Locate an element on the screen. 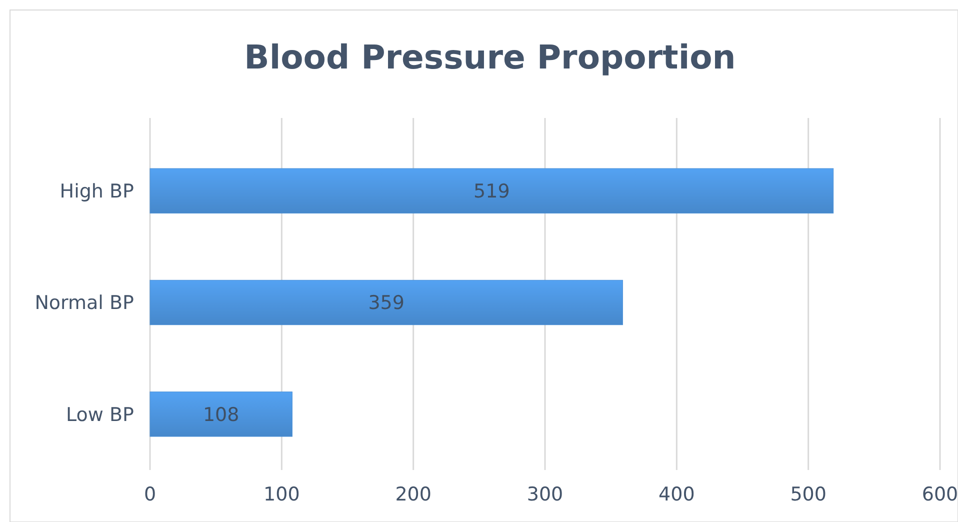 The image size is (958, 522). data-label: 519 is located at coordinates (492, 191).